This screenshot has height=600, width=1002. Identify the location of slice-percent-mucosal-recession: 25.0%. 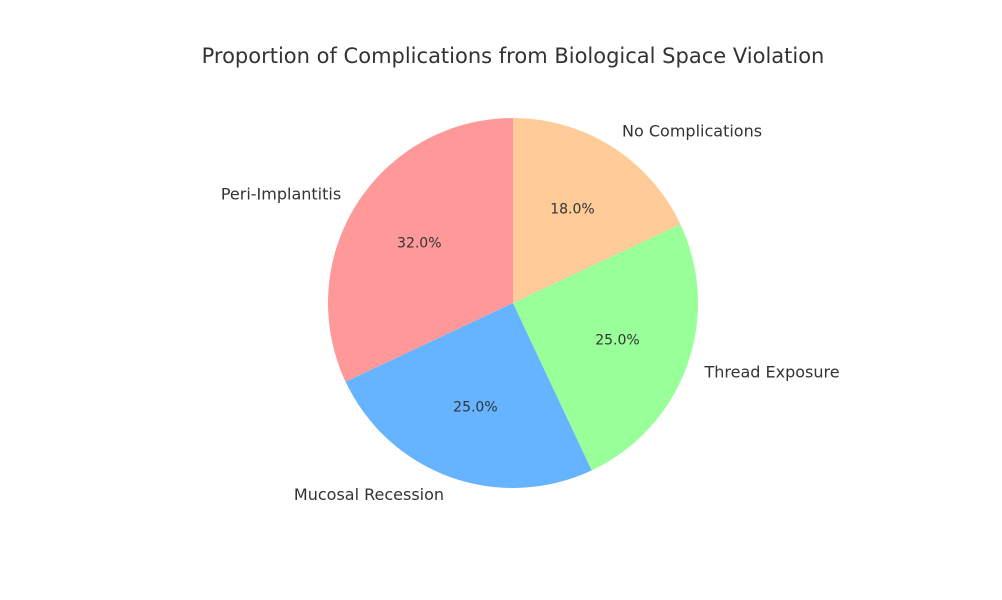
(475, 407).